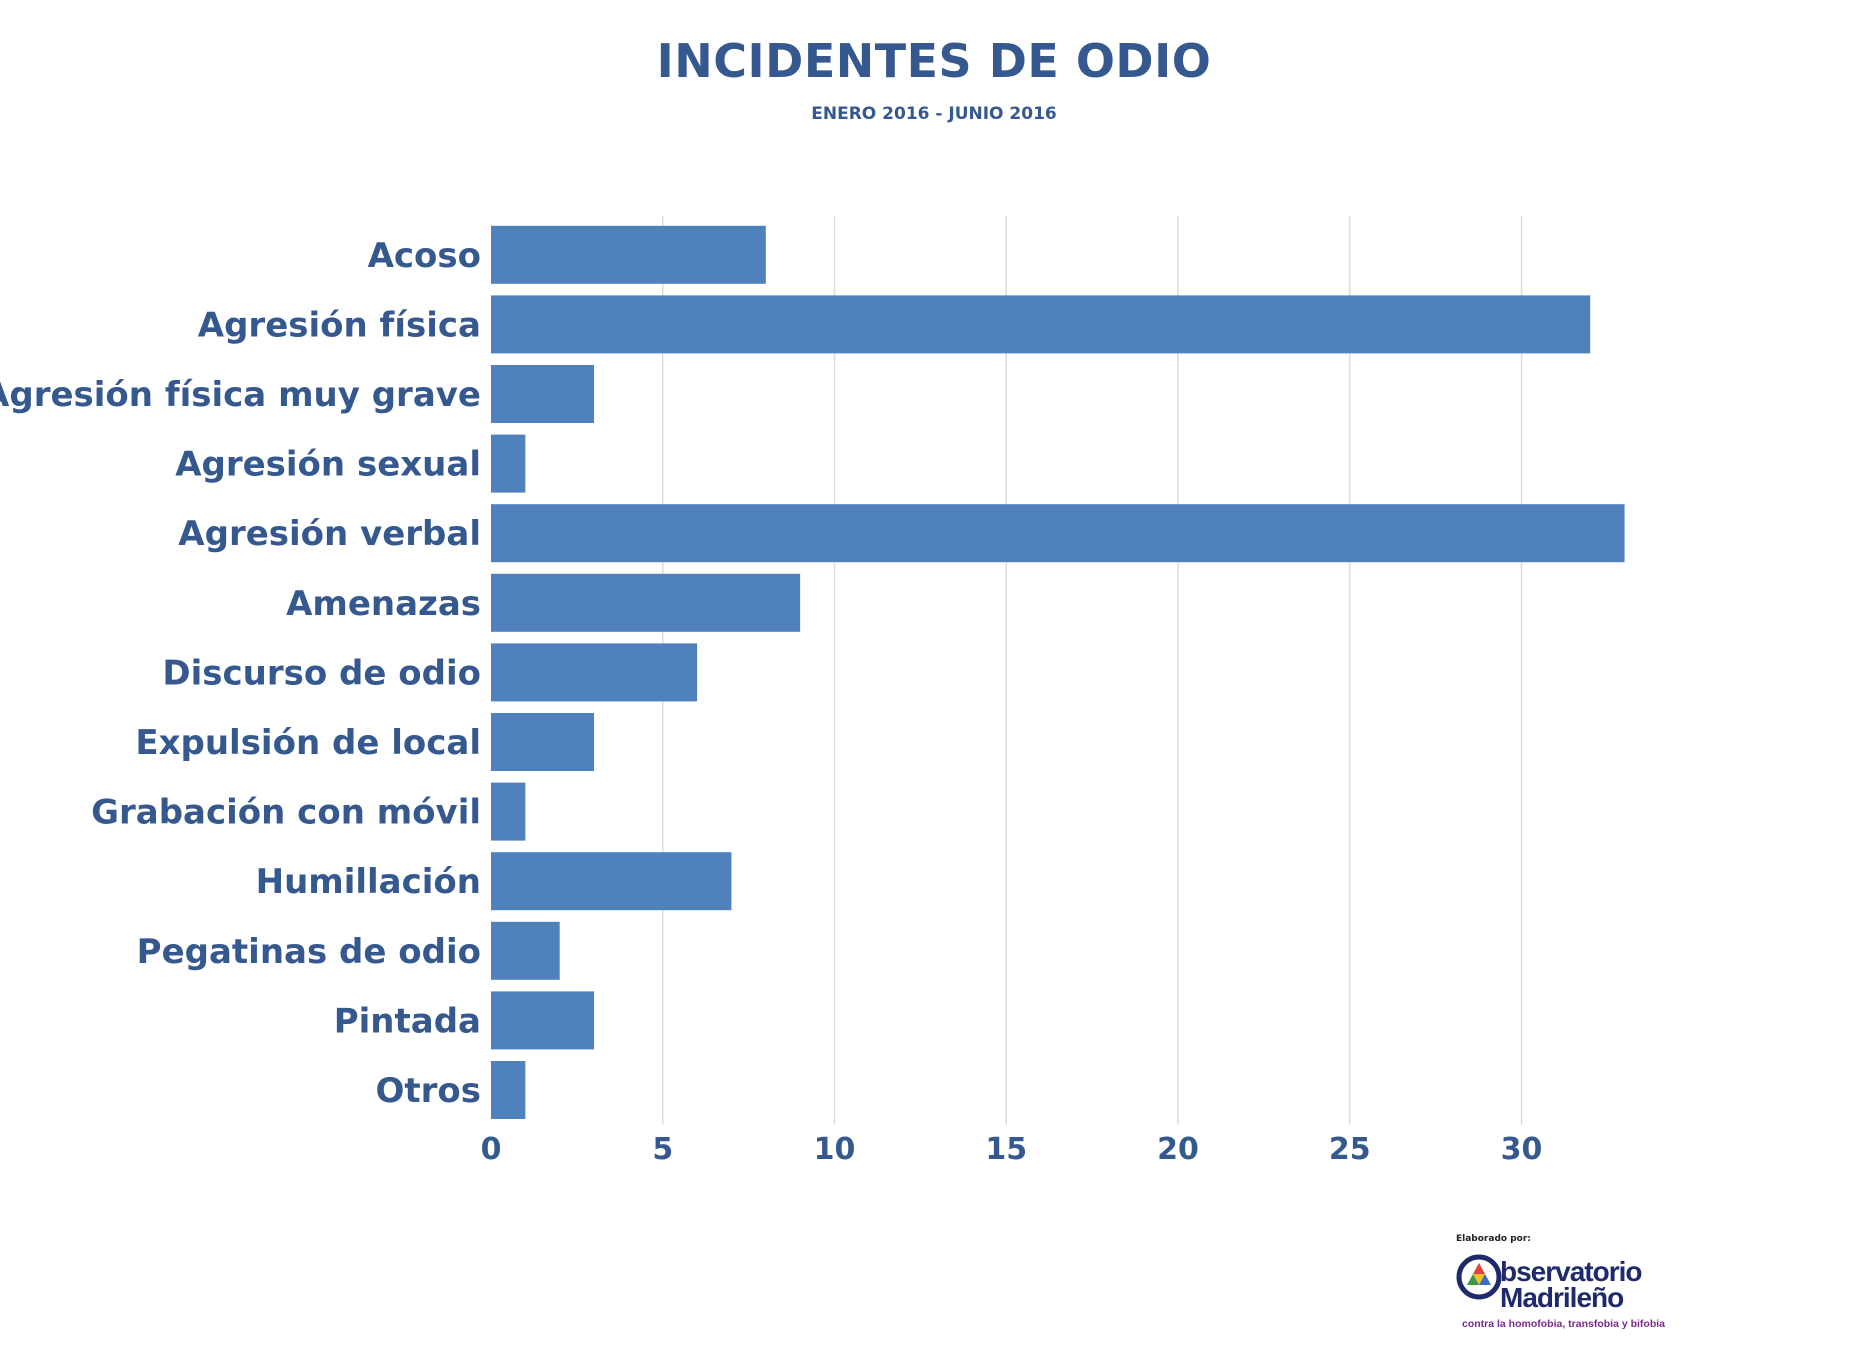 This screenshot has height=1372, width=1868. What do you see at coordinates (428, 1091) in the screenshot?
I see `category-label: Otros` at bounding box center [428, 1091].